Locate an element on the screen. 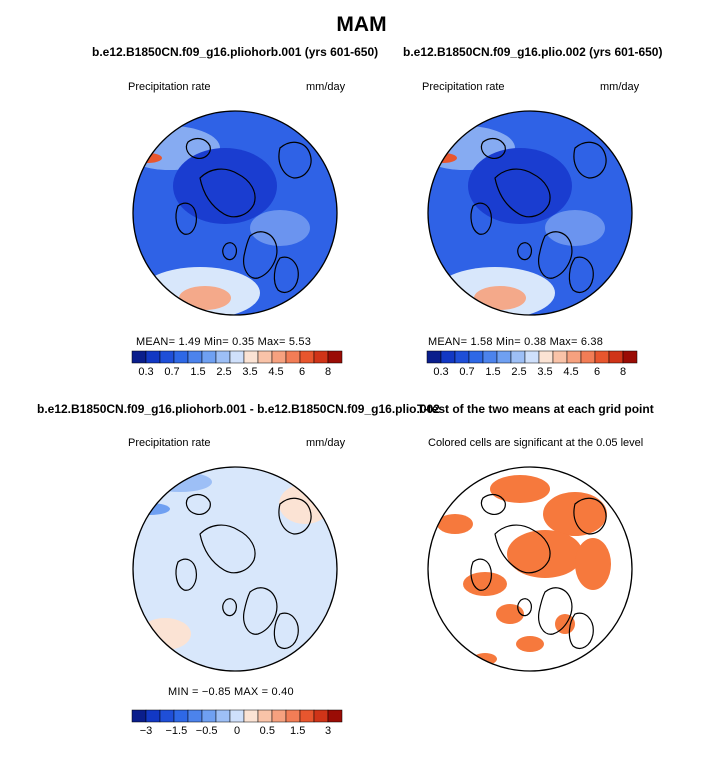  colorbar-tick-label: −1.5 is located at coordinates (176, 731).